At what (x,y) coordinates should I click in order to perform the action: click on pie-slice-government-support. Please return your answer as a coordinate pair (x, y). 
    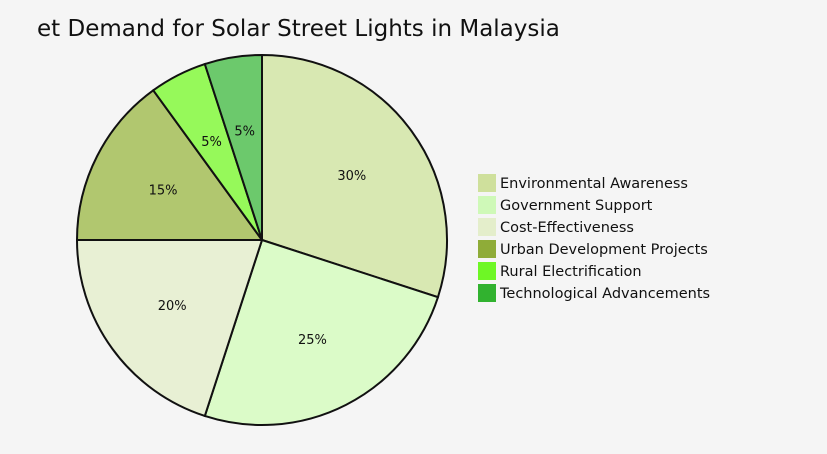
    Looking at the image, I should click on (321, 332).